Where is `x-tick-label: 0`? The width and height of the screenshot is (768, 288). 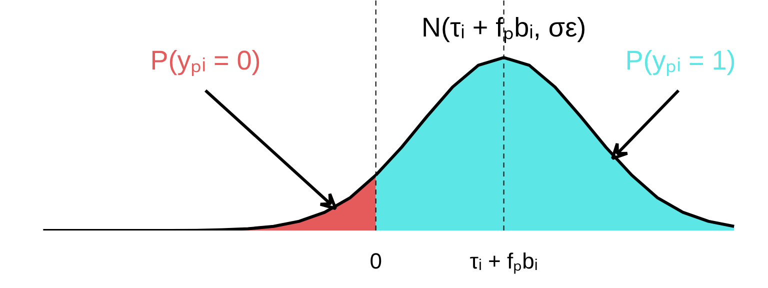 x-tick-label: 0 is located at coordinates (376, 261).